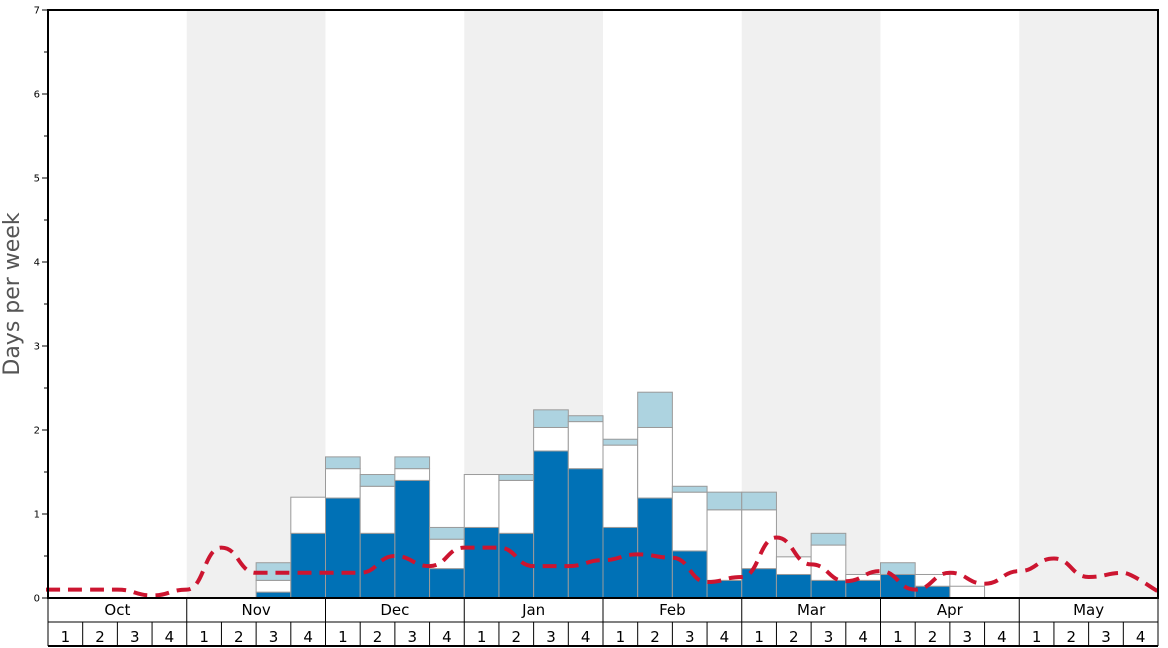 This screenshot has width=1168, height=648. I want to click on month-label: Feb, so click(672, 610).